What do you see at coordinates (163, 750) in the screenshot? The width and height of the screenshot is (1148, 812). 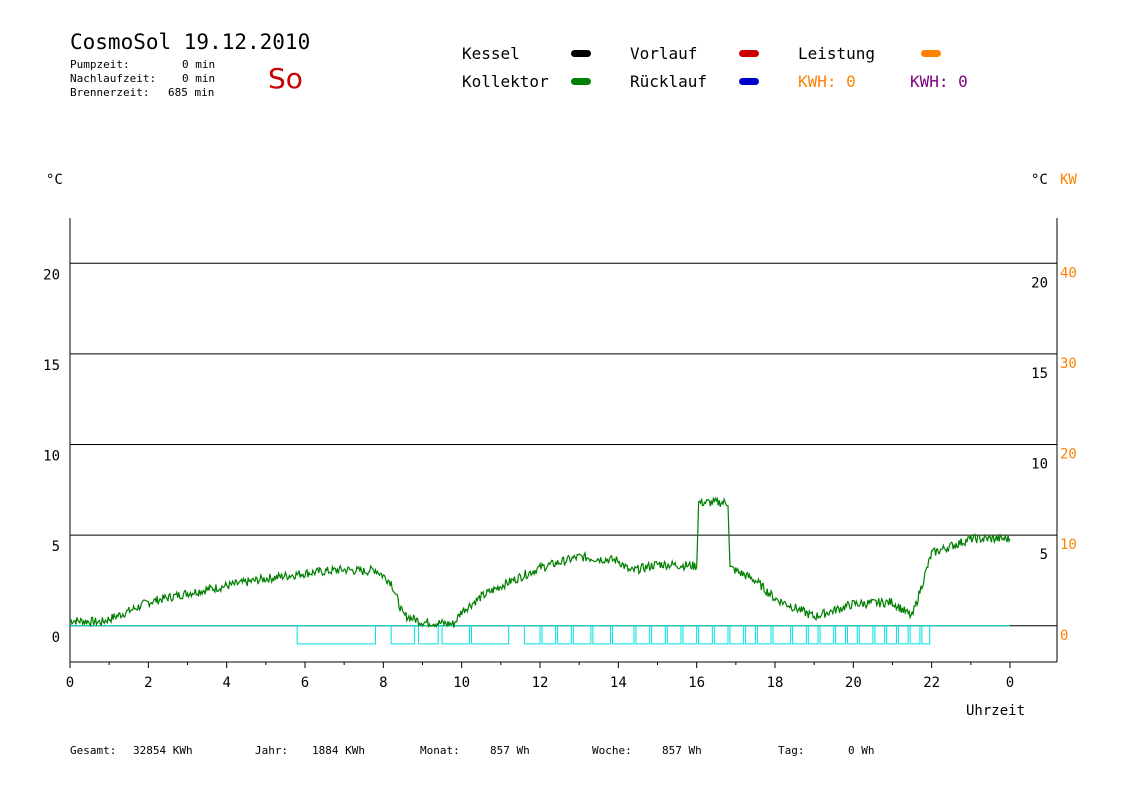 I see `footer-gesamt-value: 32854 KWh` at bounding box center [163, 750].